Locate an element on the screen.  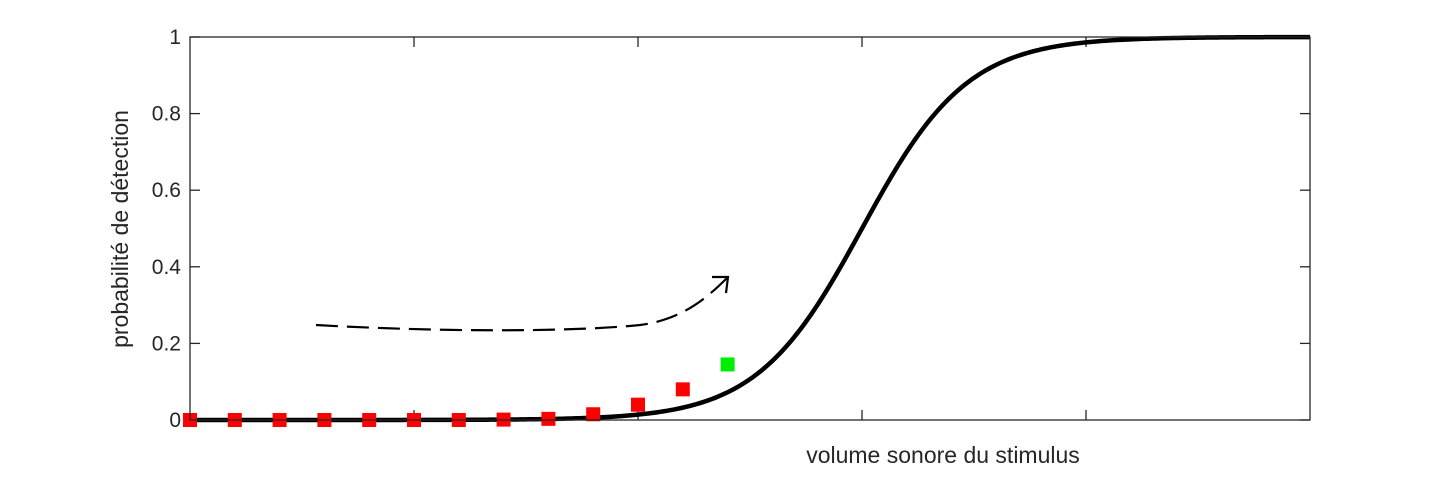
dashed-arrow-line is located at coordinates (521, 304).